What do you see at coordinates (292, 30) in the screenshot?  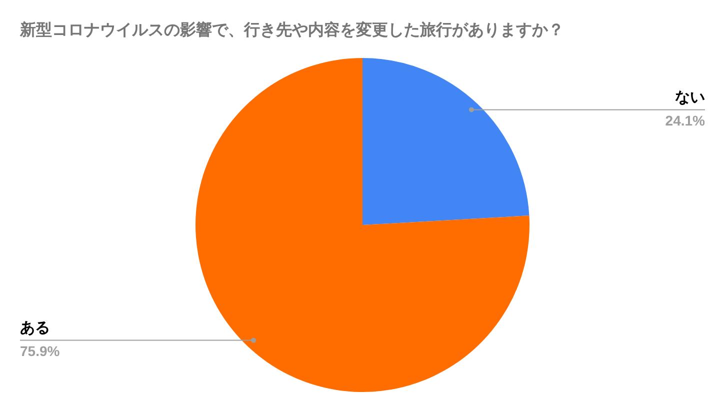 I see `chart-title: 新型コロナウイルスの影響で、行き先や内容を変更した旅行がありますか？` at bounding box center [292, 30].